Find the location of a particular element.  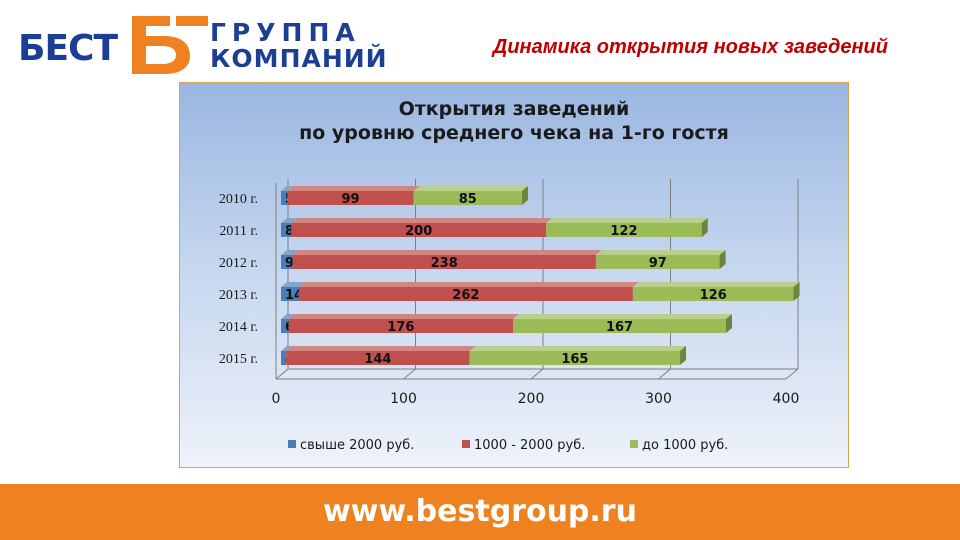

slide-title: Динамика открытия новых заведений is located at coordinates (690, 47).